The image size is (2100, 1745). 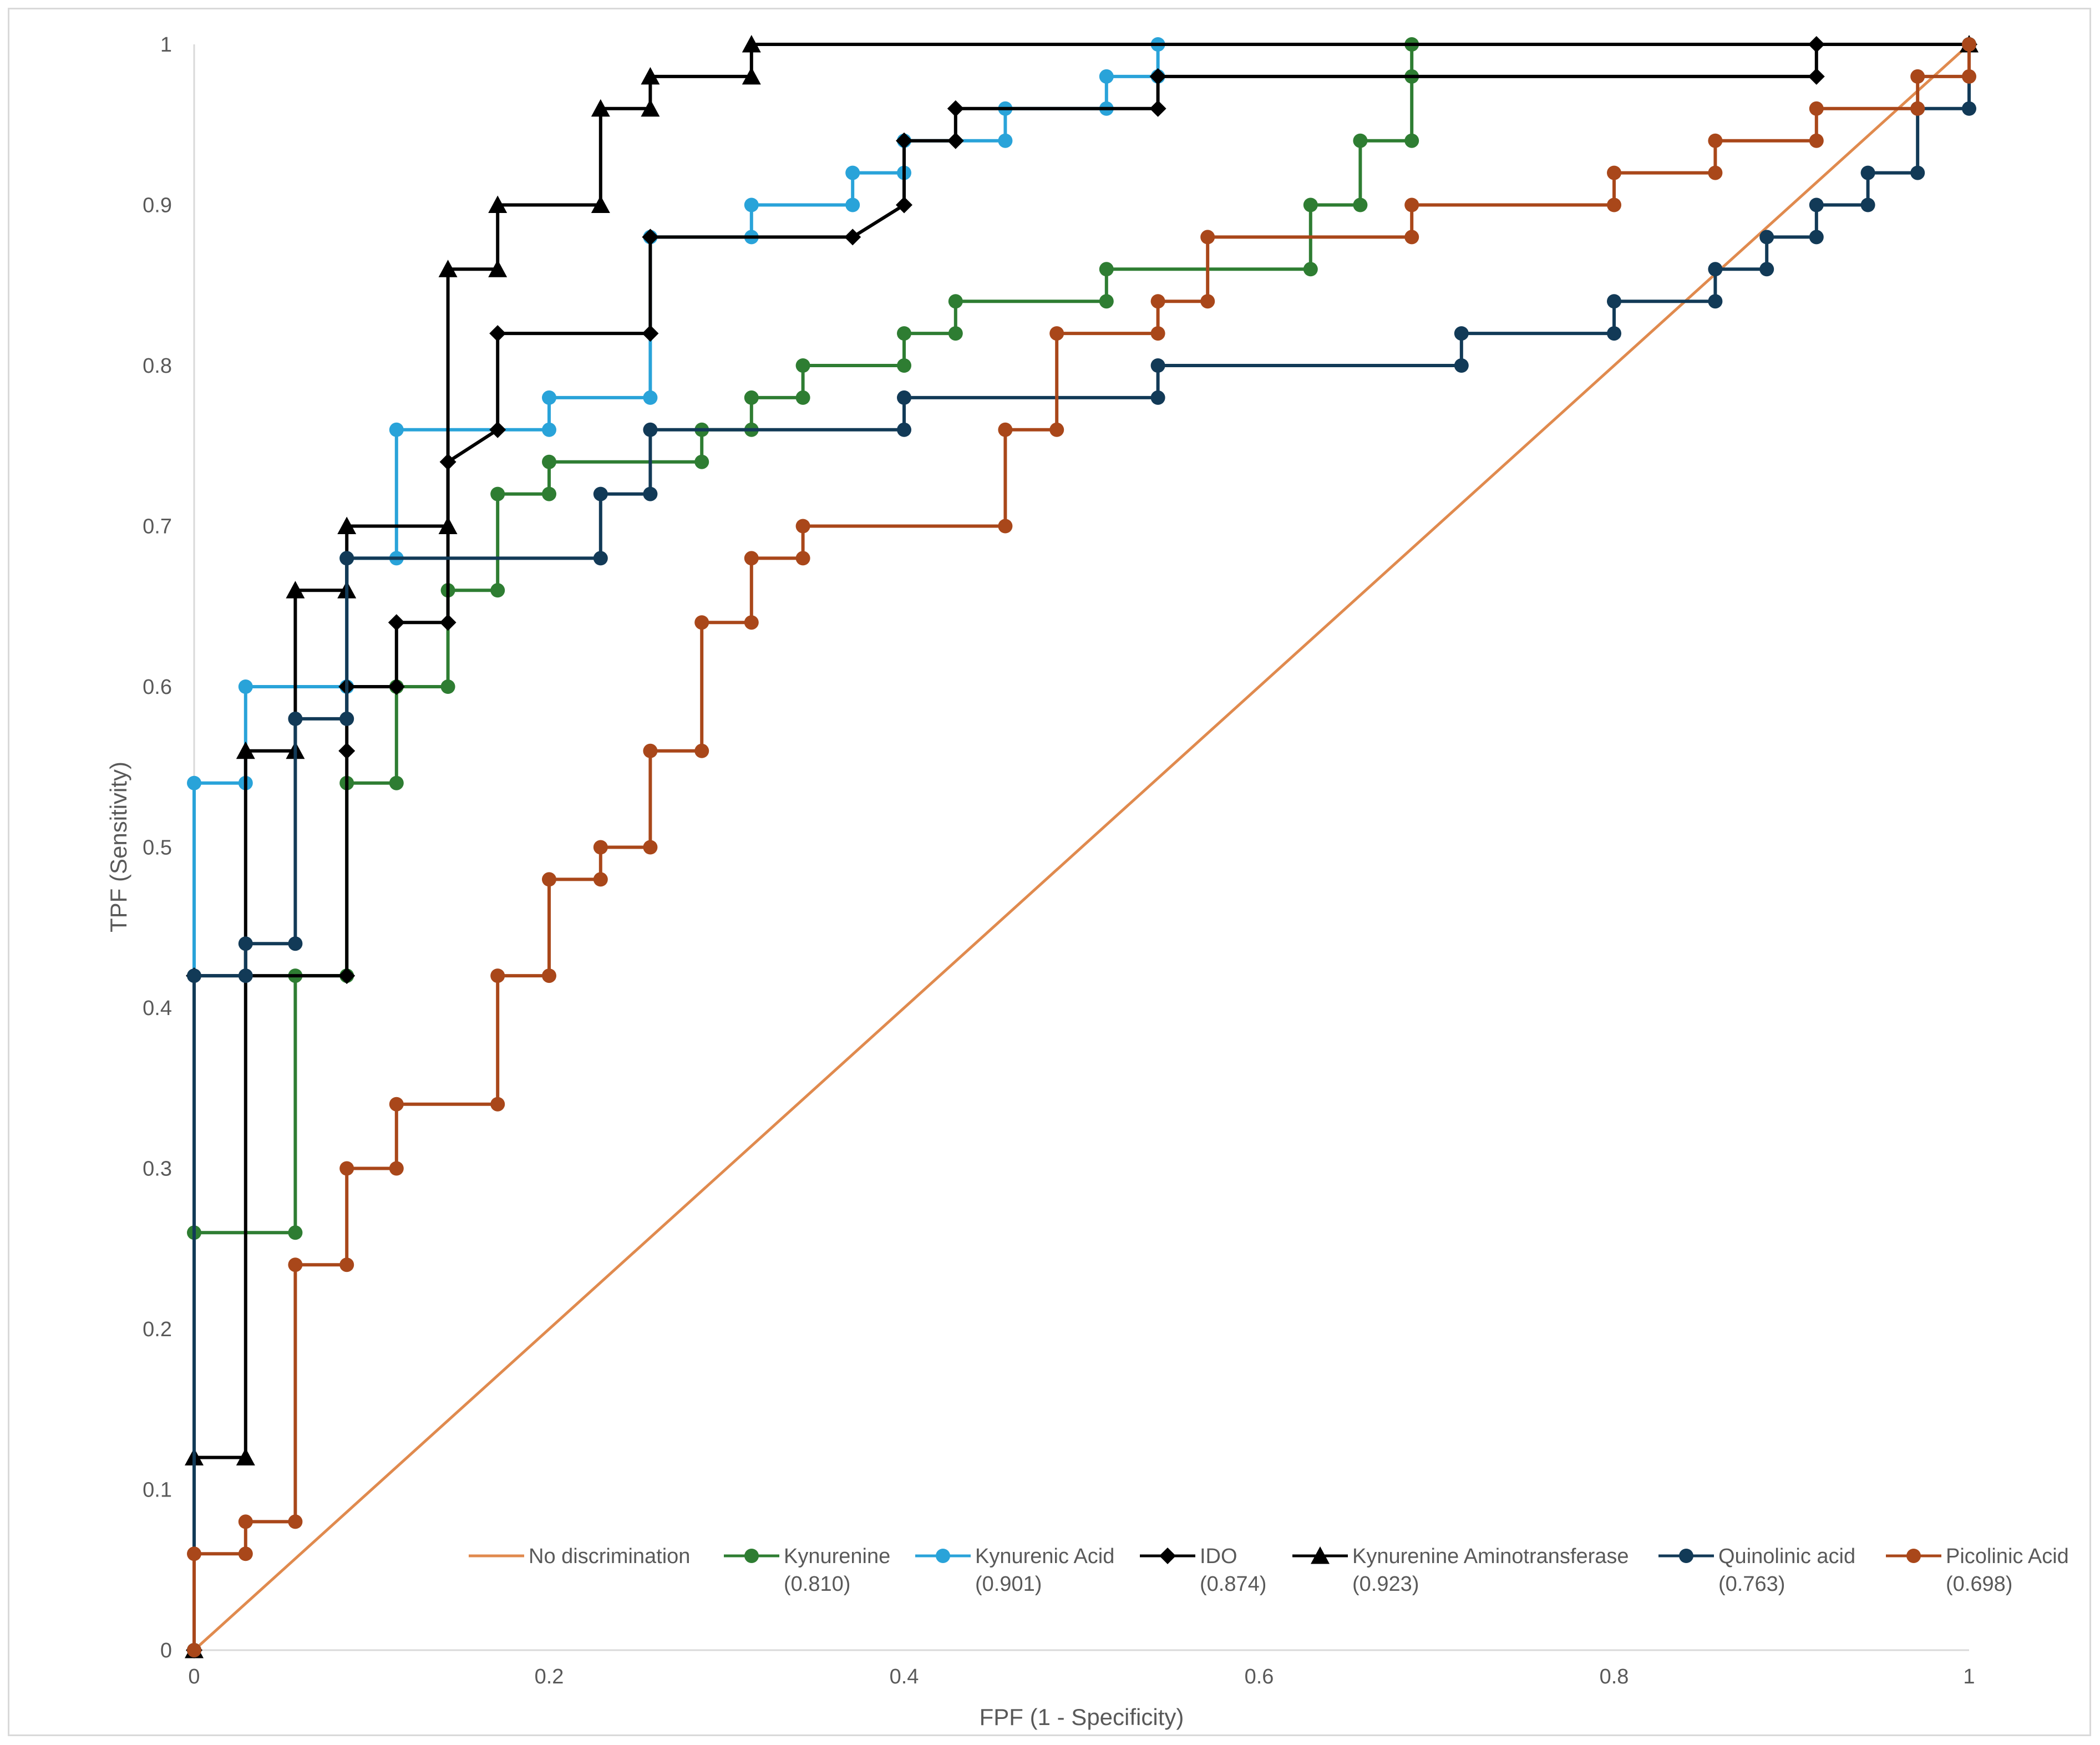 I want to click on y-tick-label: 0.5, so click(x=157, y=848).